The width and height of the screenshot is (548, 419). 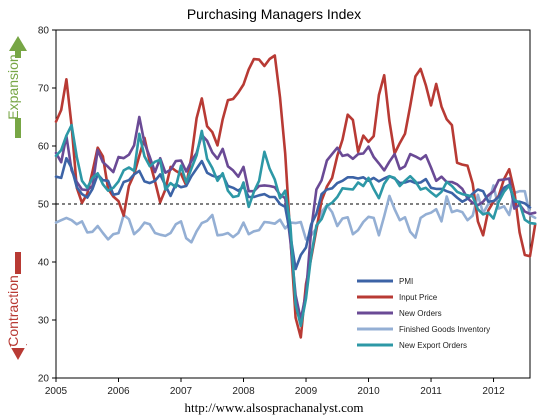 What do you see at coordinates (433, 345) in the screenshot?
I see `legend-label: New Export Orders` at bounding box center [433, 345].